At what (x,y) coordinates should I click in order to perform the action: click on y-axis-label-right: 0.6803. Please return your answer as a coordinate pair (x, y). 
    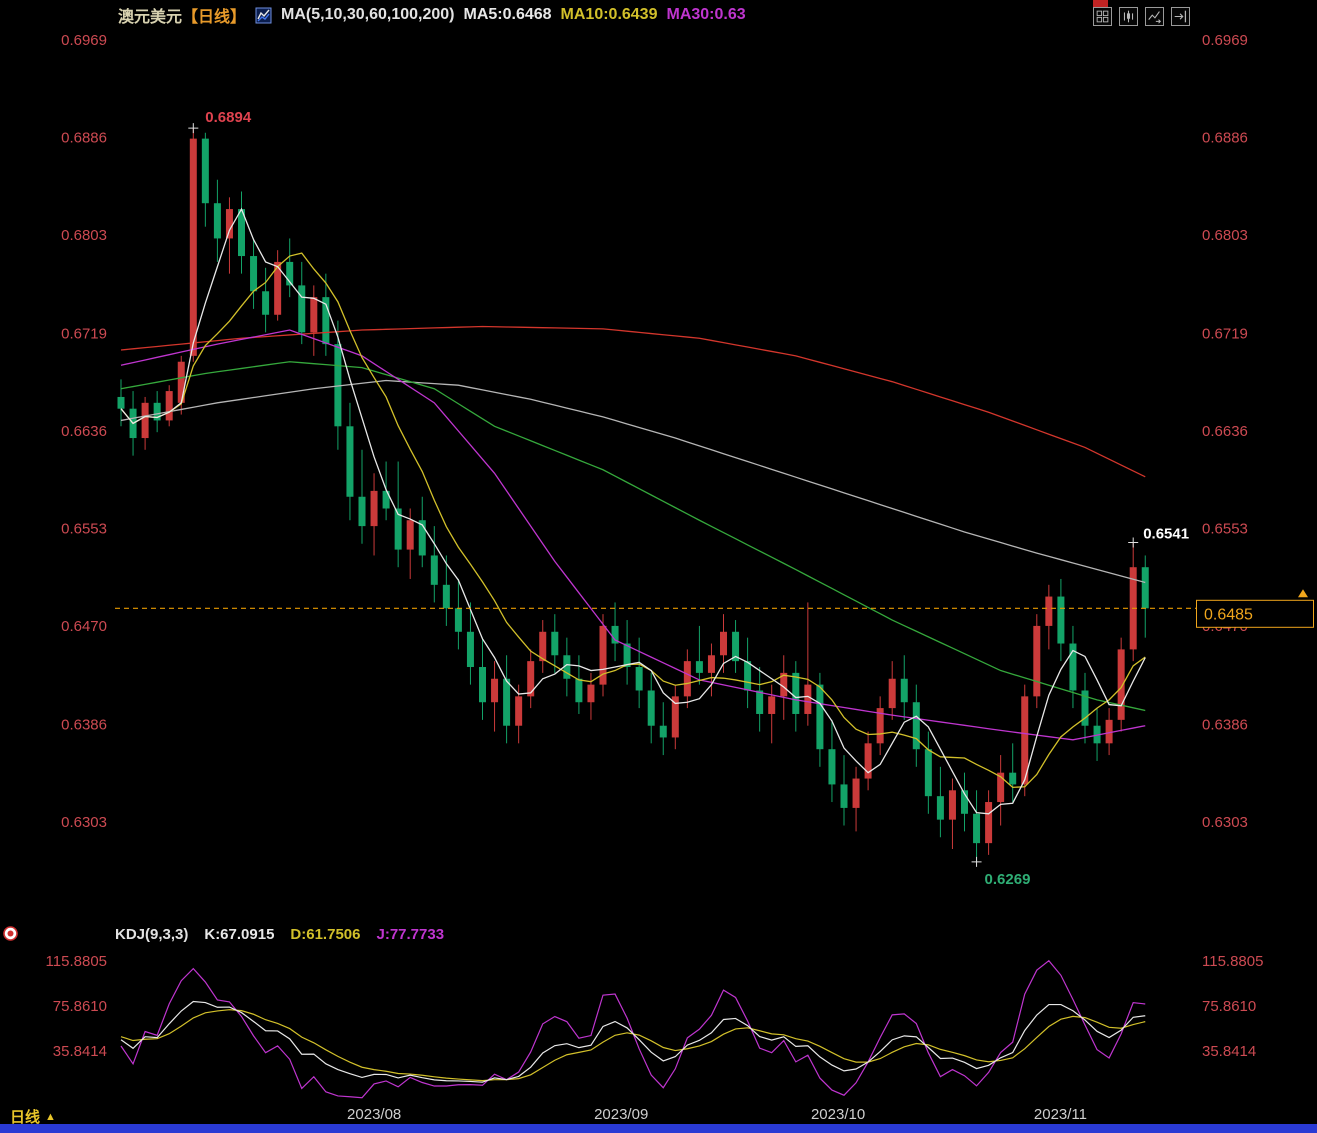
    Looking at the image, I should click on (1225, 235).